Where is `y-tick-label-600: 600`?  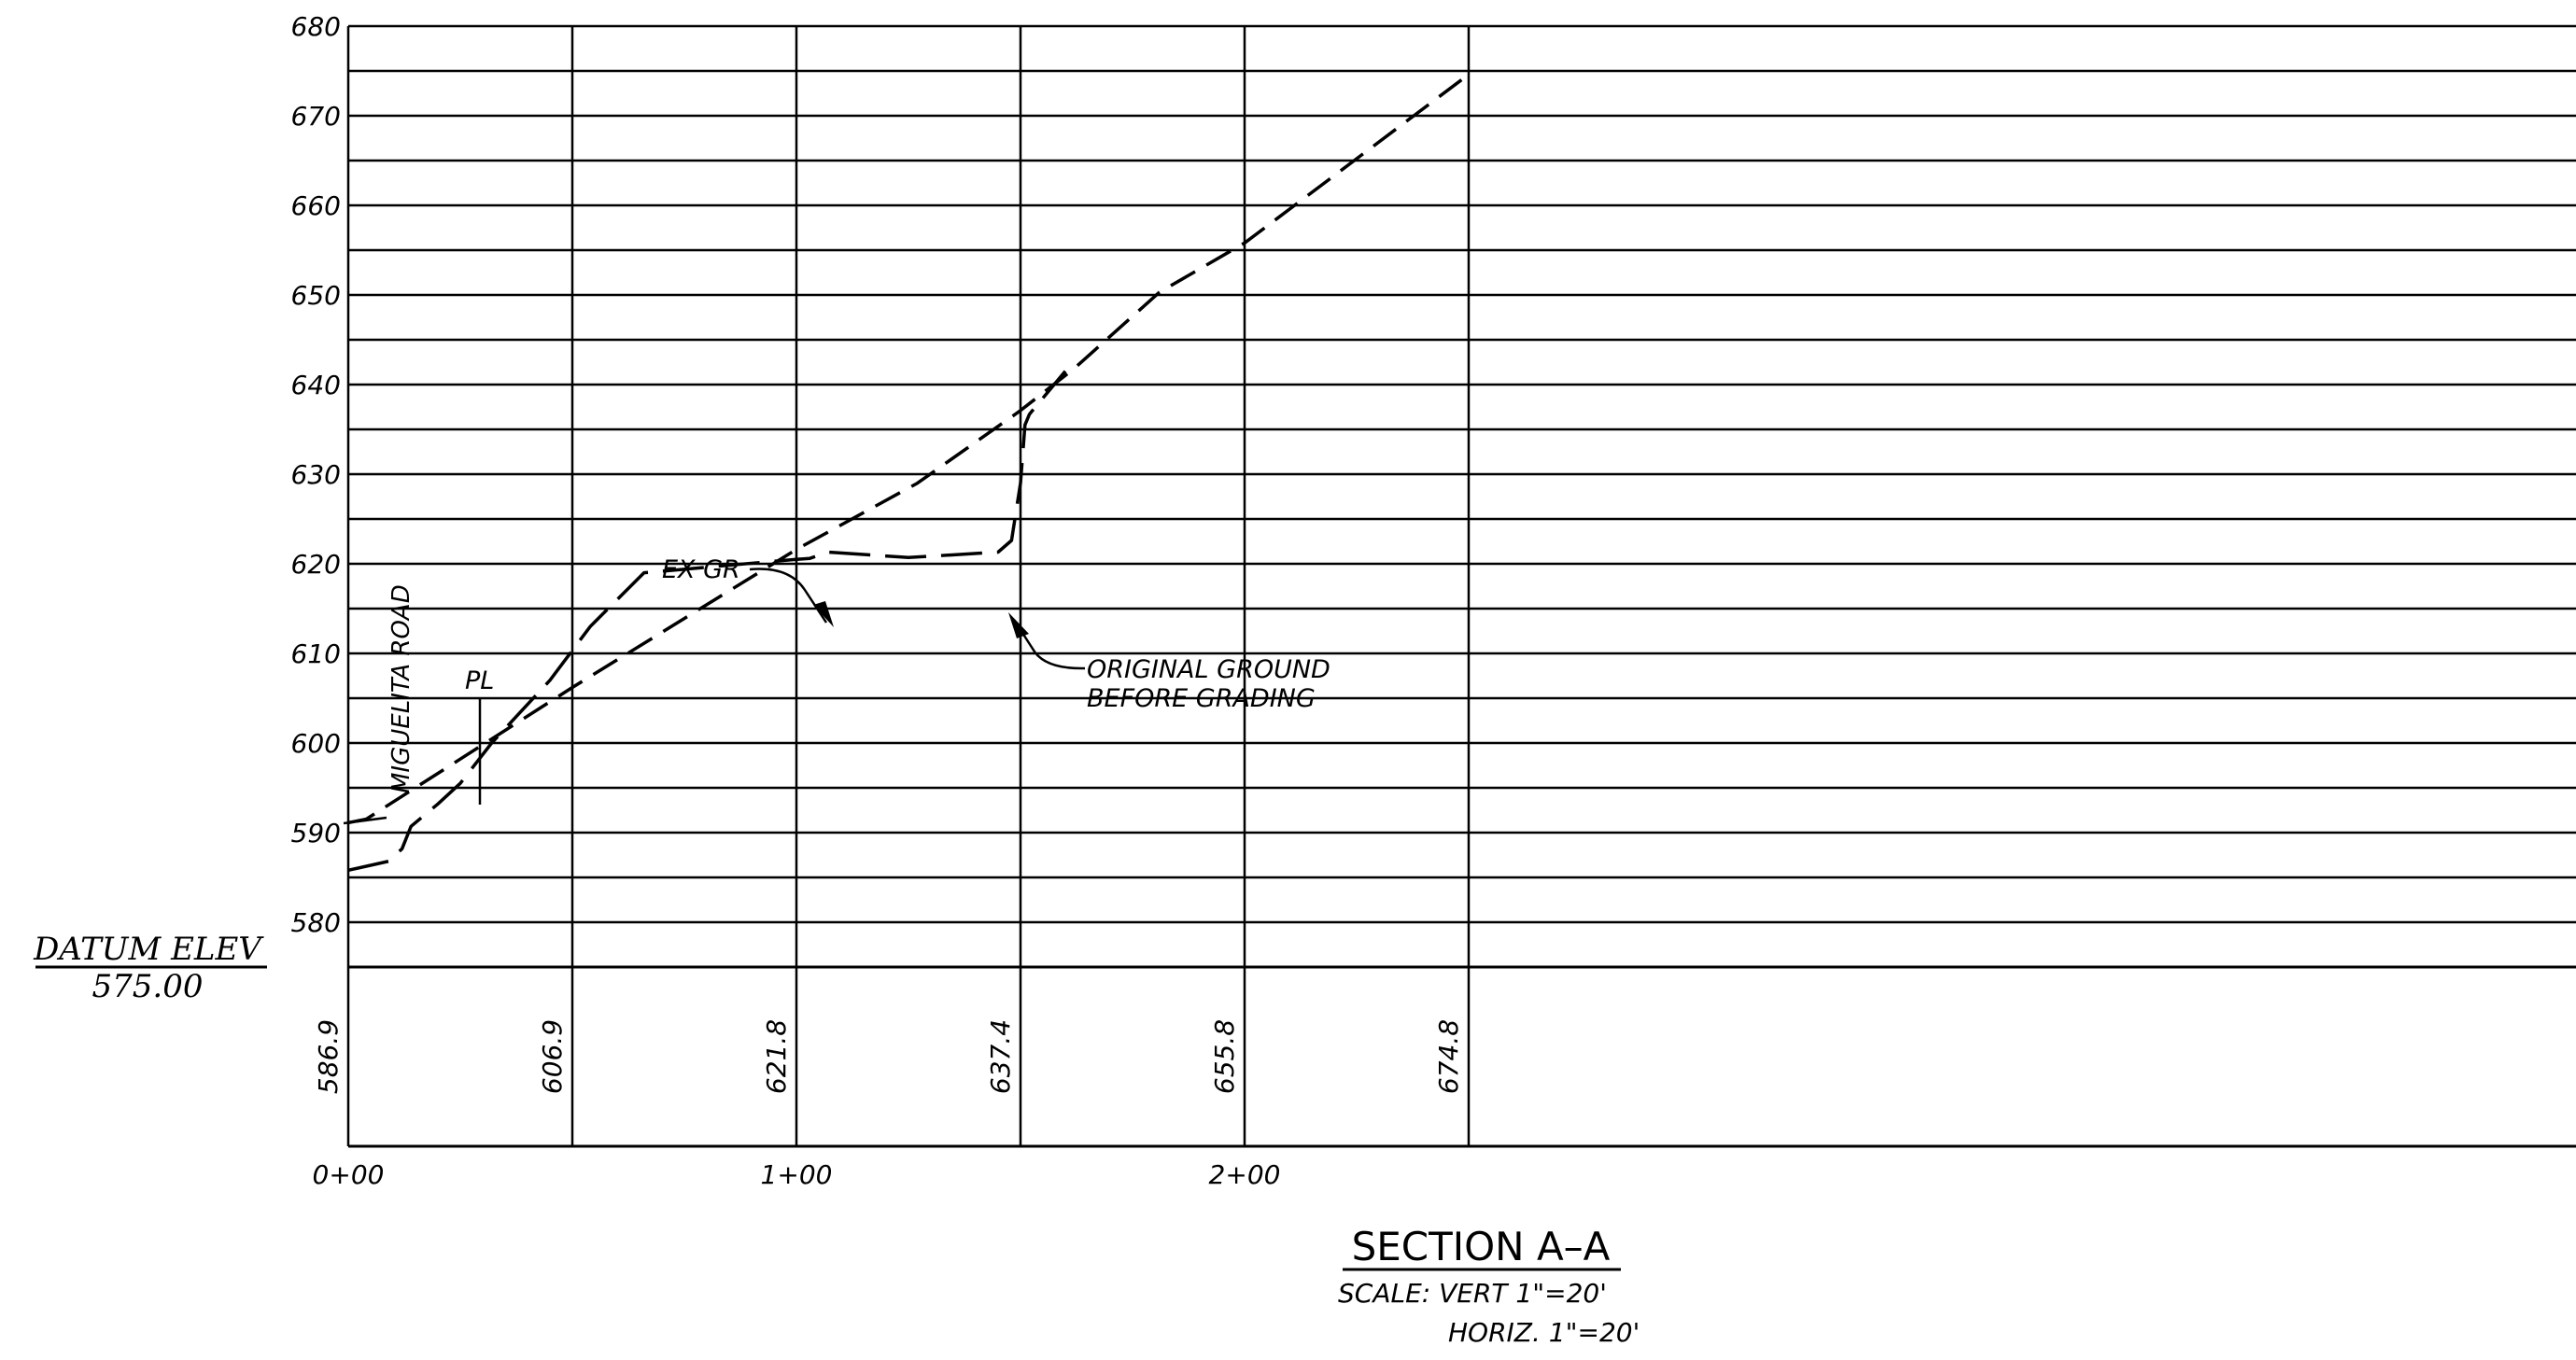
y-tick-label-600: 600 is located at coordinates (316, 743).